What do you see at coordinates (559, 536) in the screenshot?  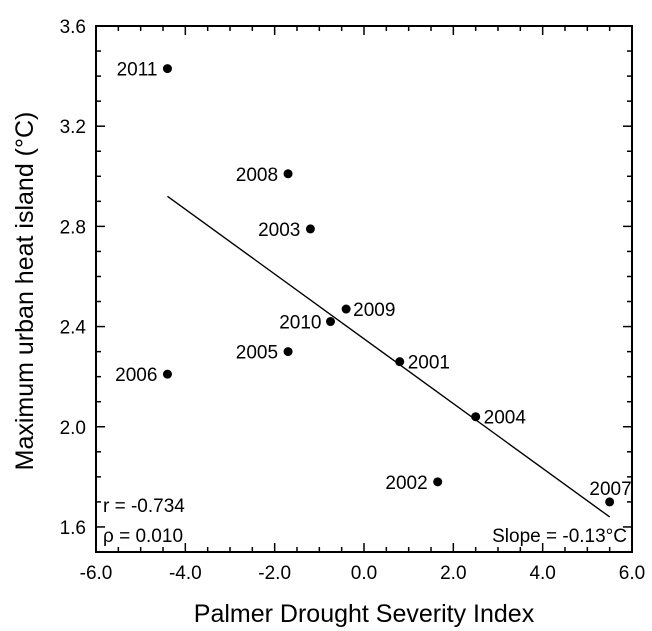 I see `slope-label: Slope = -0.13°C` at bounding box center [559, 536].